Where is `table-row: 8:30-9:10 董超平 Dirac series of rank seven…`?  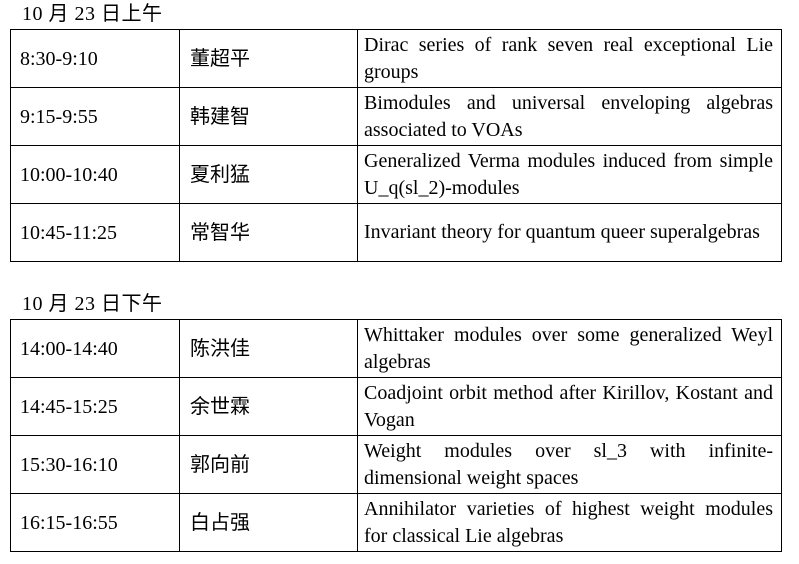
table-row: 8:30-9:10 董超平 Dirac series of rank seven… is located at coordinates (396, 58).